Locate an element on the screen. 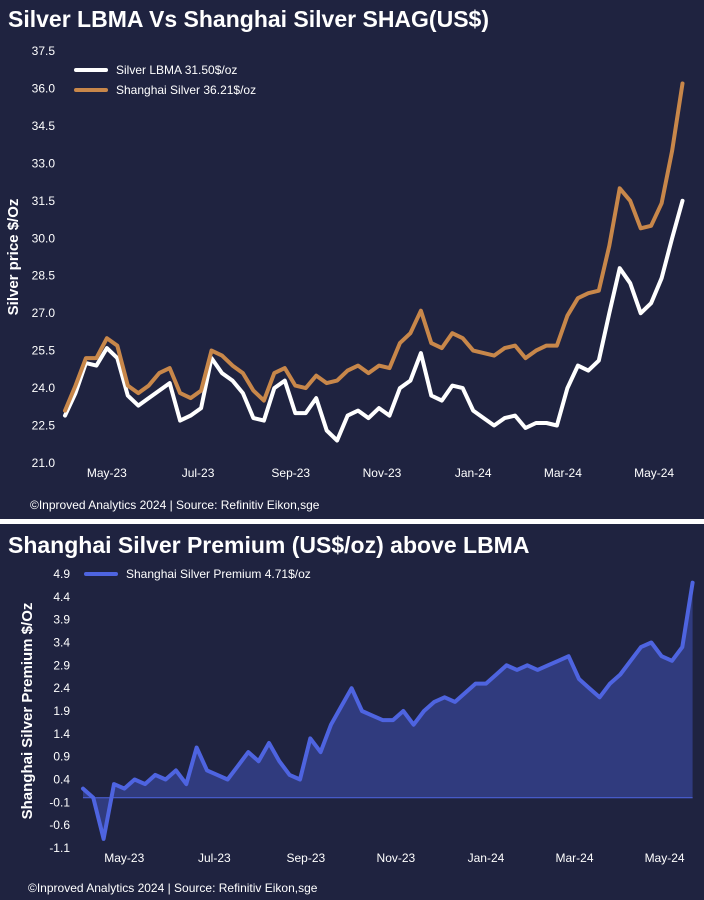 The height and width of the screenshot is (900, 704). y-tick-label: 21.0 is located at coordinates (44, 463).